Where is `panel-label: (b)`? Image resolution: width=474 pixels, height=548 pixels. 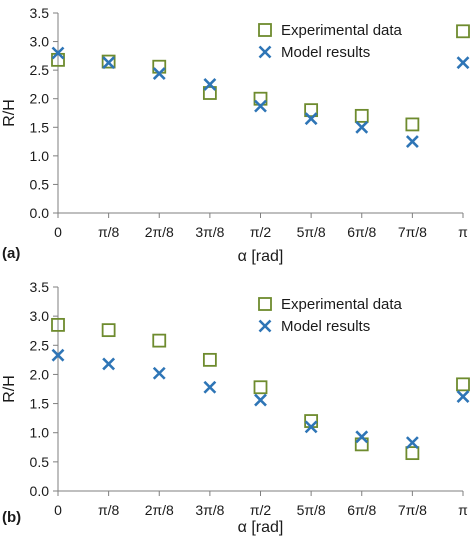 panel-label: (b) is located at coordinates (11, 517).